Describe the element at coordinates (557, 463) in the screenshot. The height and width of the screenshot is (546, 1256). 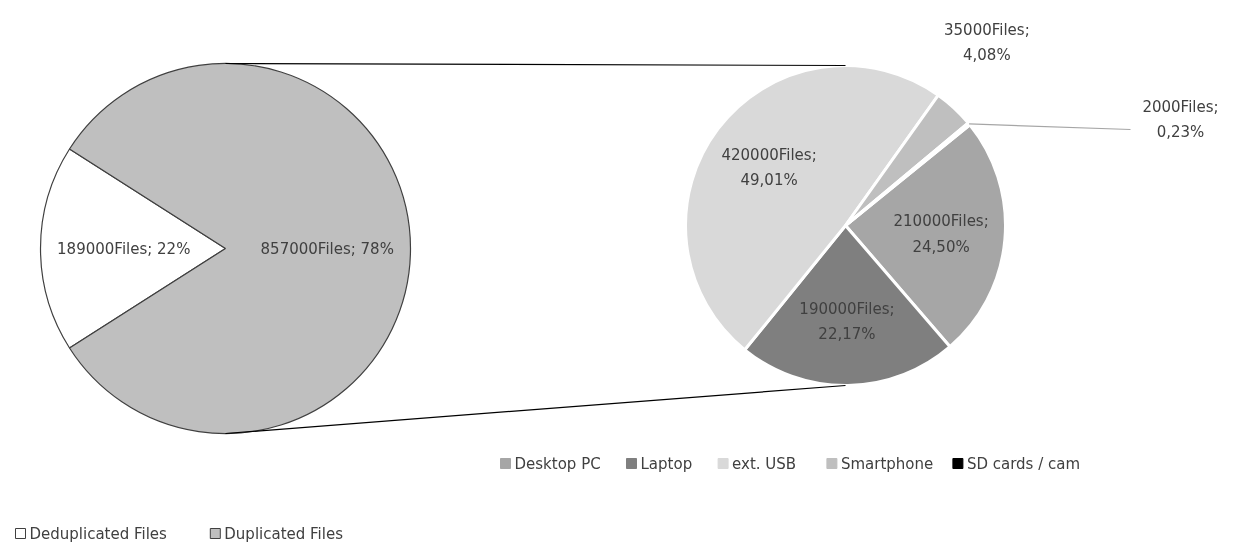
I see `legend-label: Desktop PC` at that location.